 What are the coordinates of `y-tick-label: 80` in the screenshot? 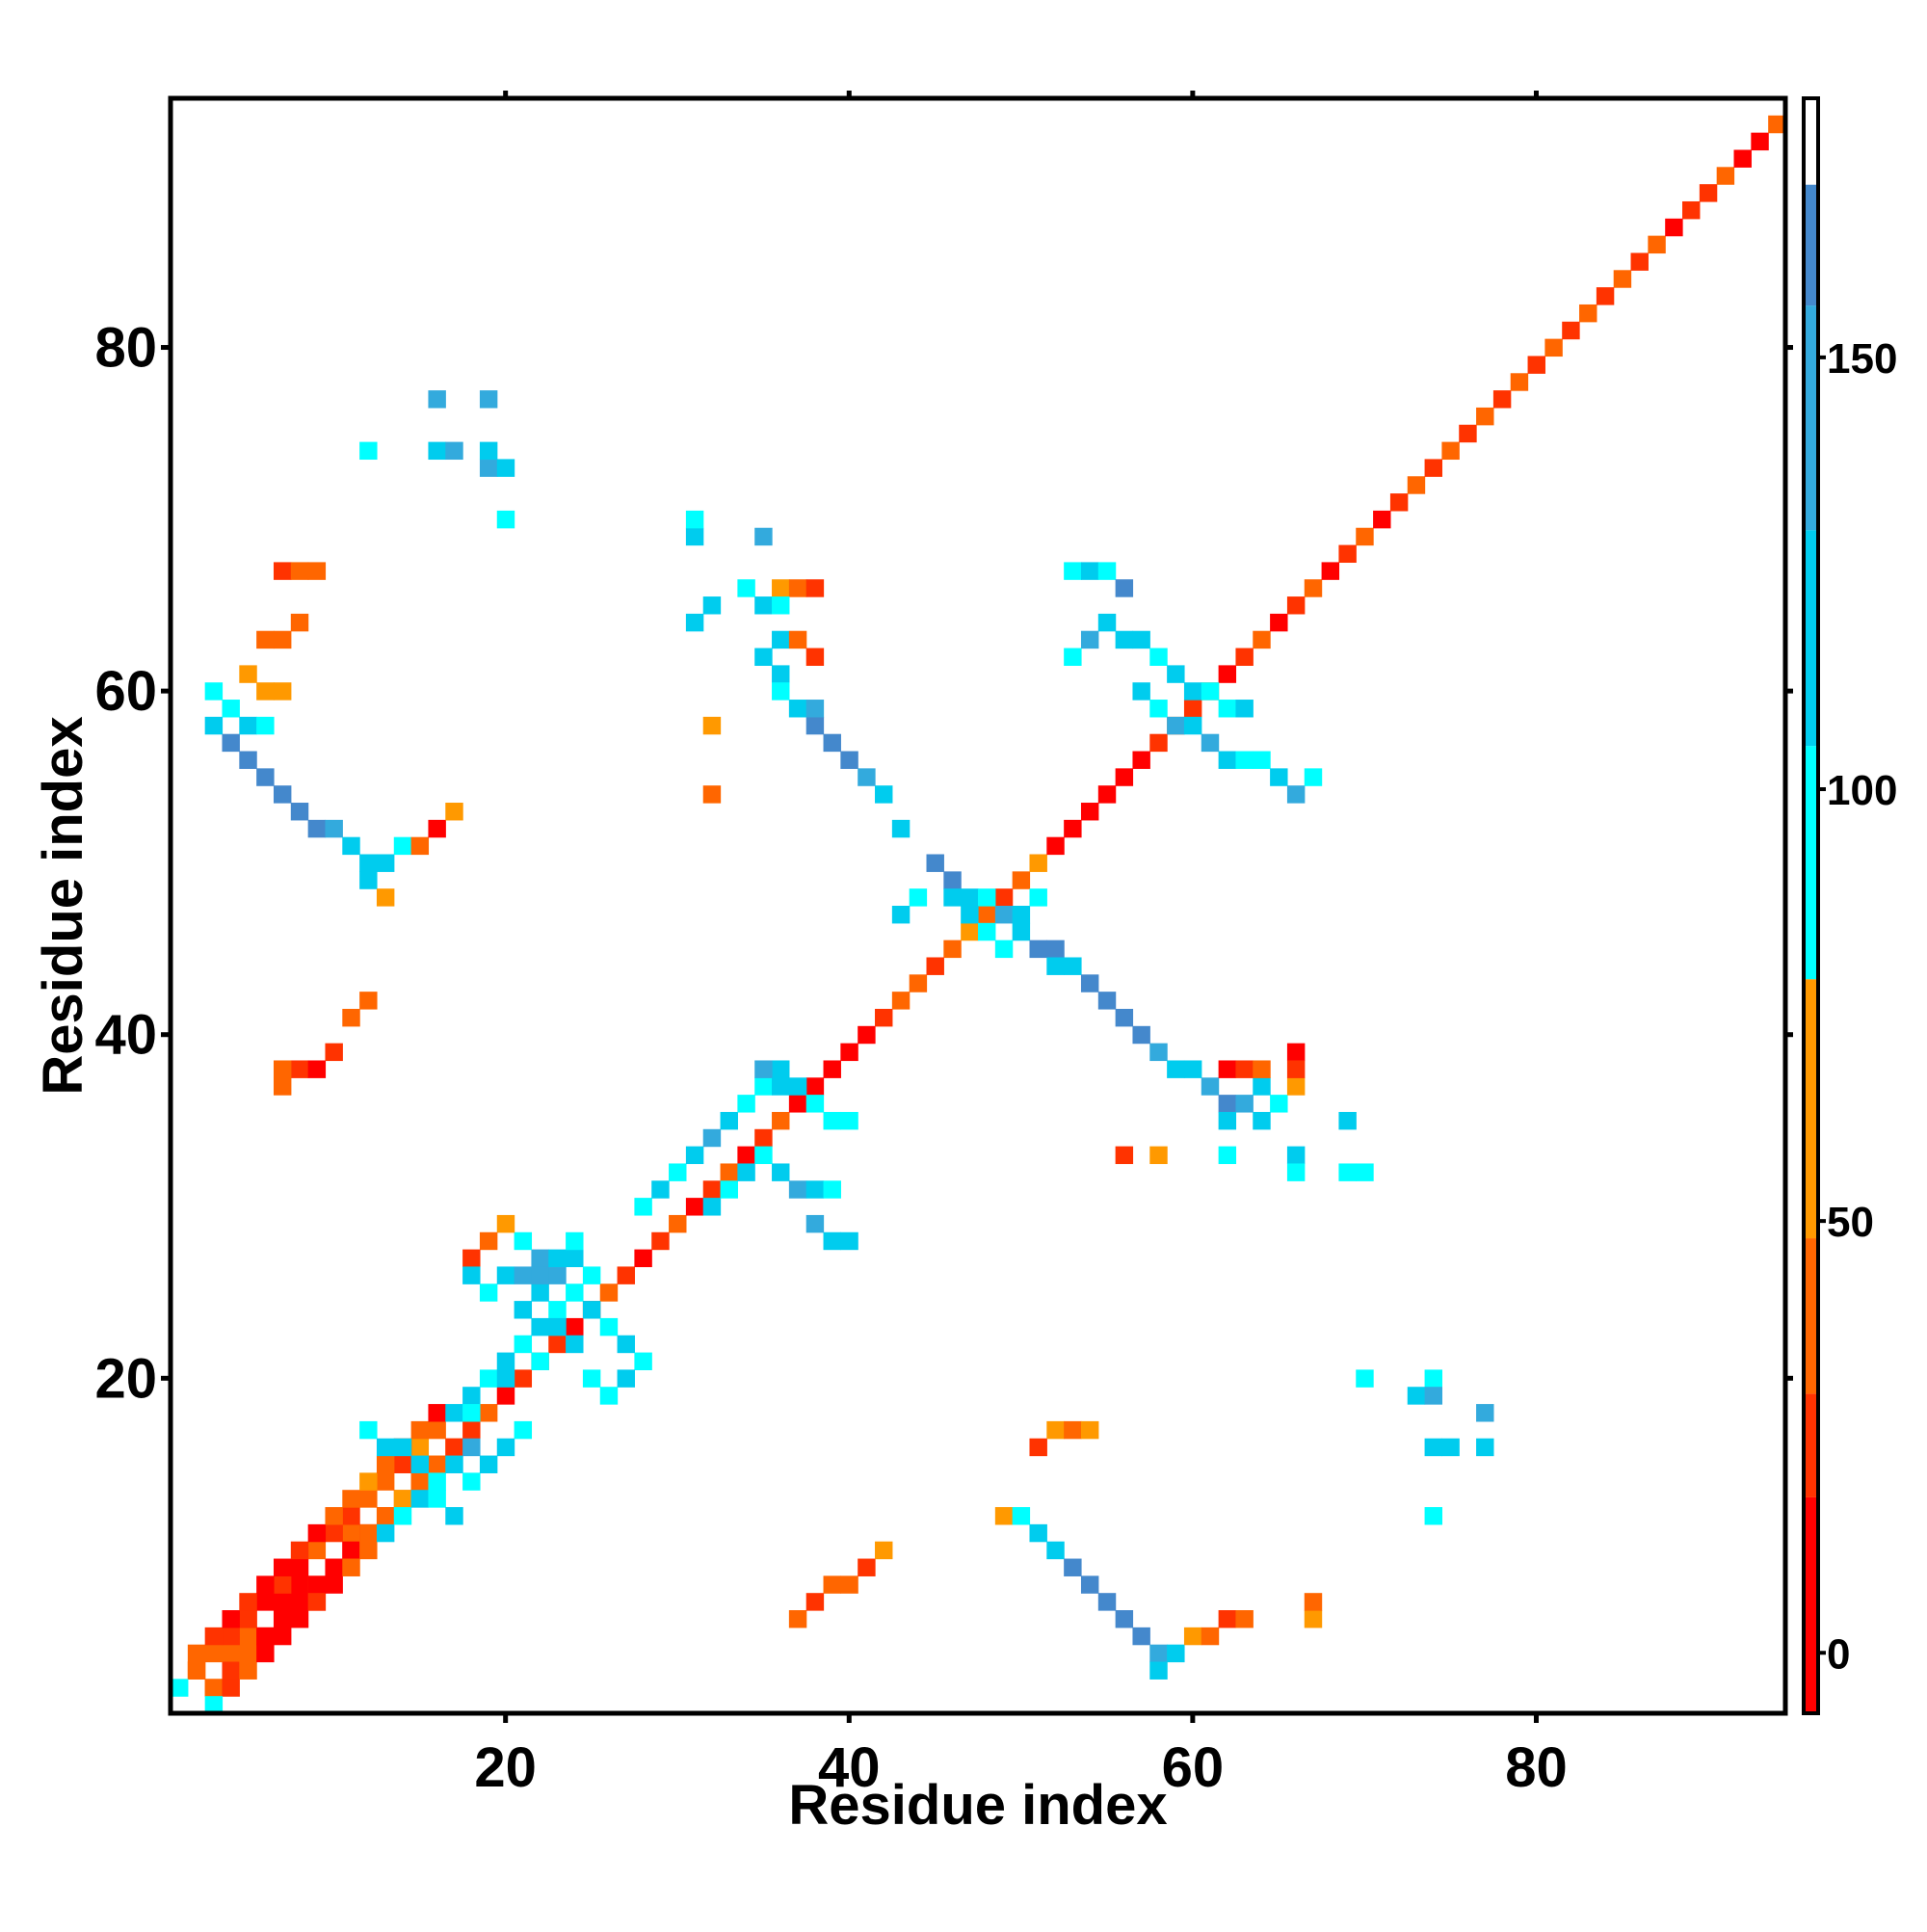 It's located at (125, 348).